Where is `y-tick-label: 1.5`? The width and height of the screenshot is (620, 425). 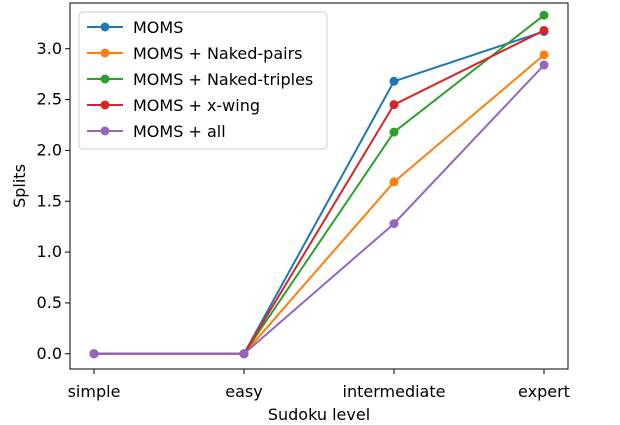
y-tick-label: 1.5 is located at coordinates (49, 200).